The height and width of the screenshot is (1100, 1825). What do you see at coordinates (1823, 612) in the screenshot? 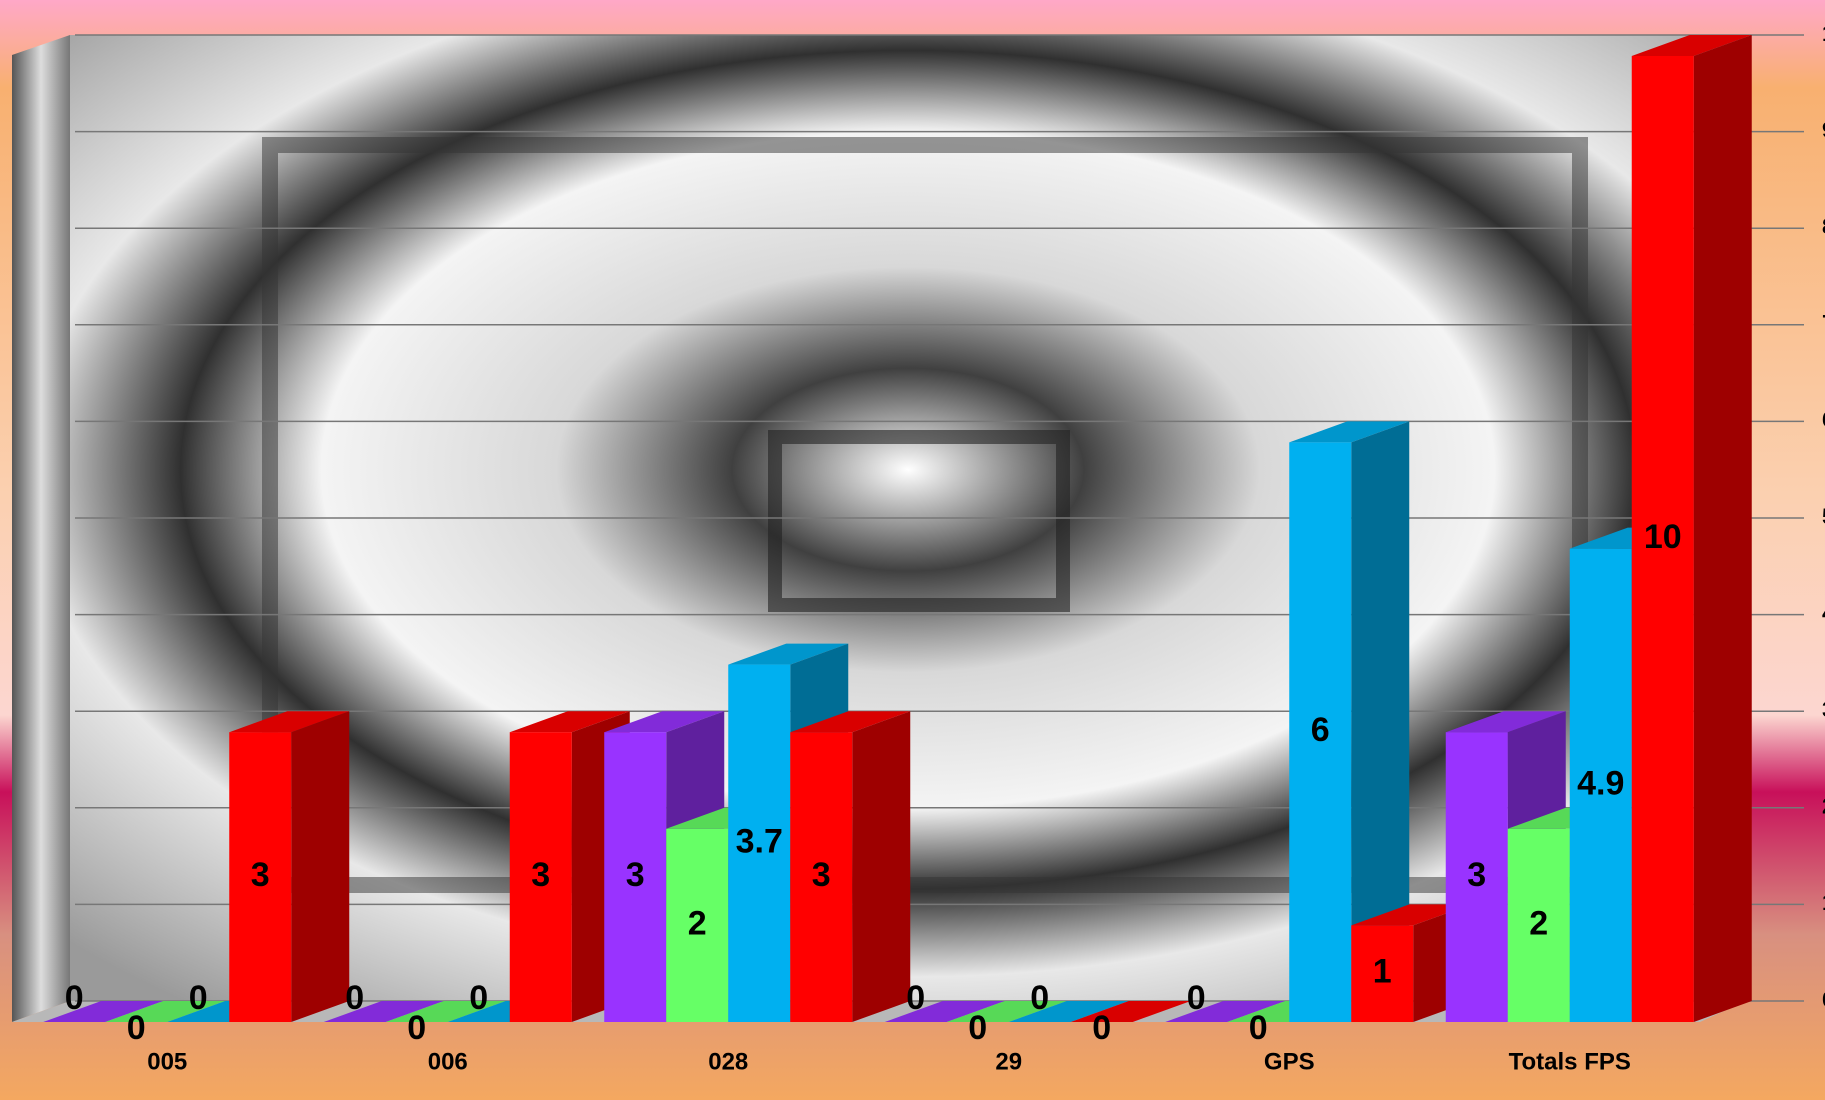
I see `y-tick-label: 4` at bounding box center [1823, 612].